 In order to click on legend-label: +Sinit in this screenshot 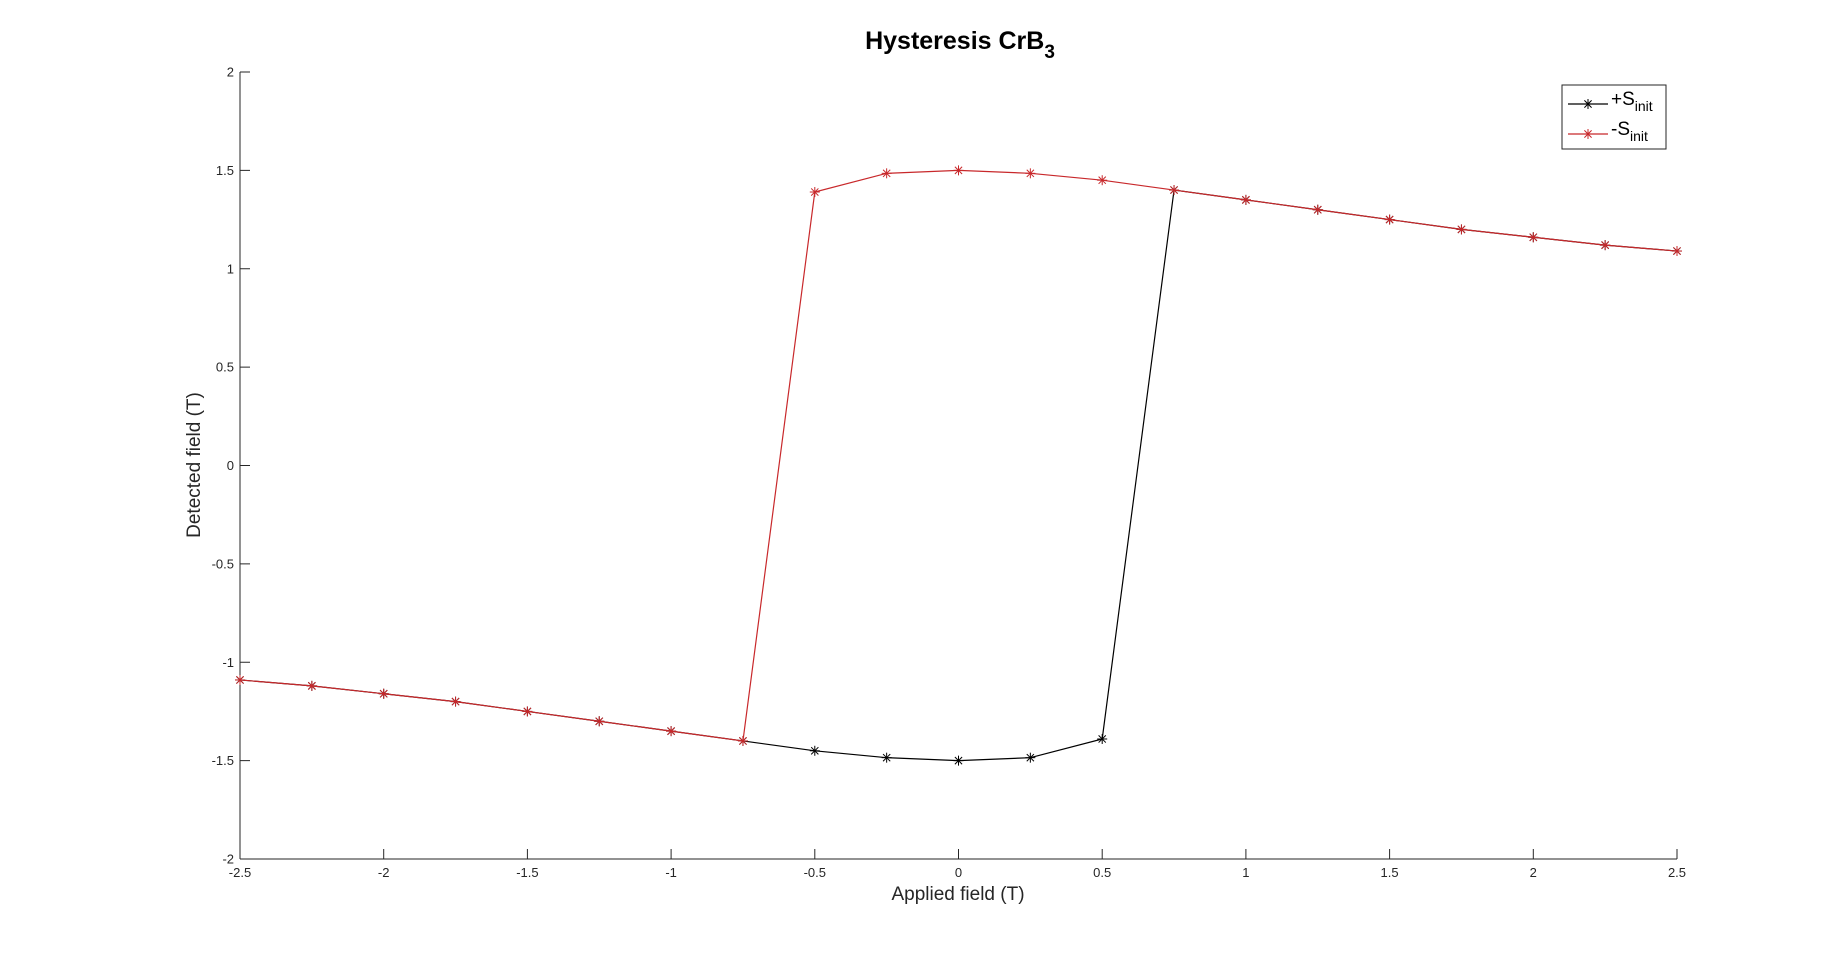, I will do `click(1632, 101)`.